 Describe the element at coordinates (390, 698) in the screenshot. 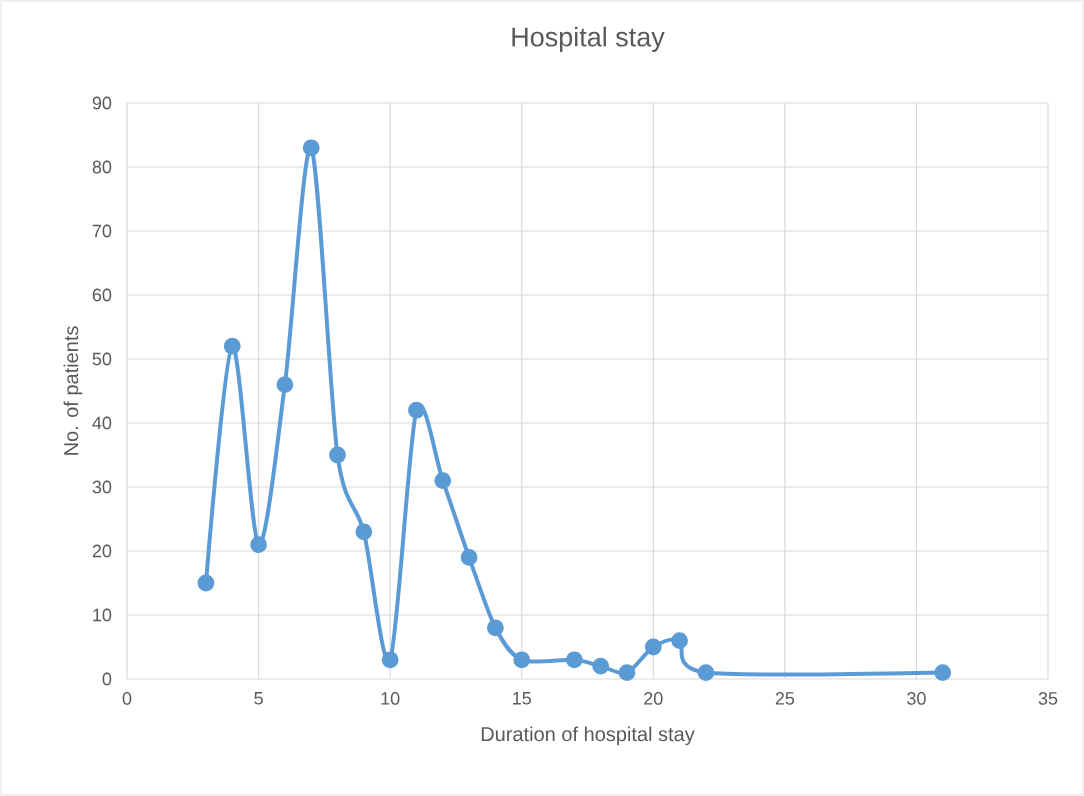

I see `x-tick-label: 10` at that location.